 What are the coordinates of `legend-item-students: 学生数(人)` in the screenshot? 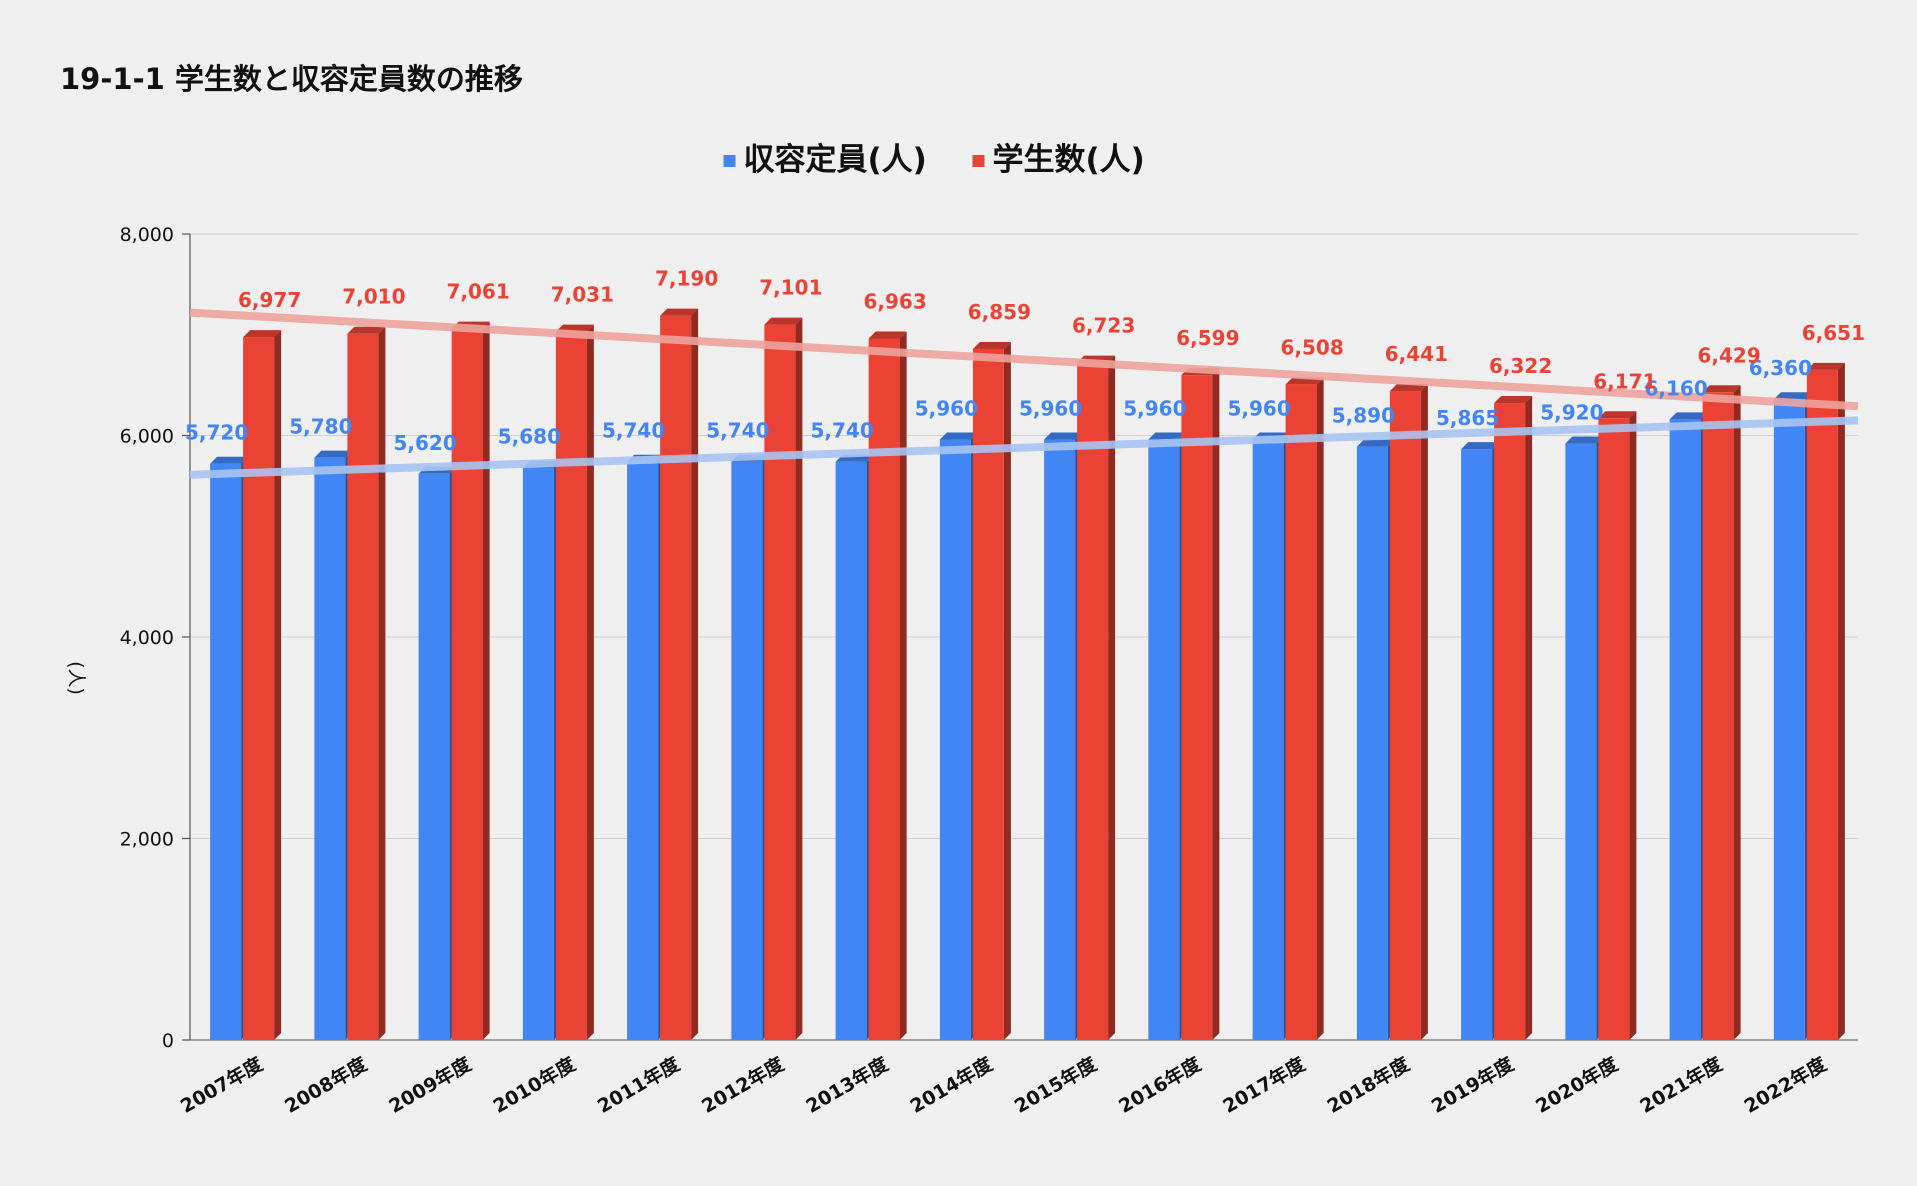 It's located at (1058, 160).